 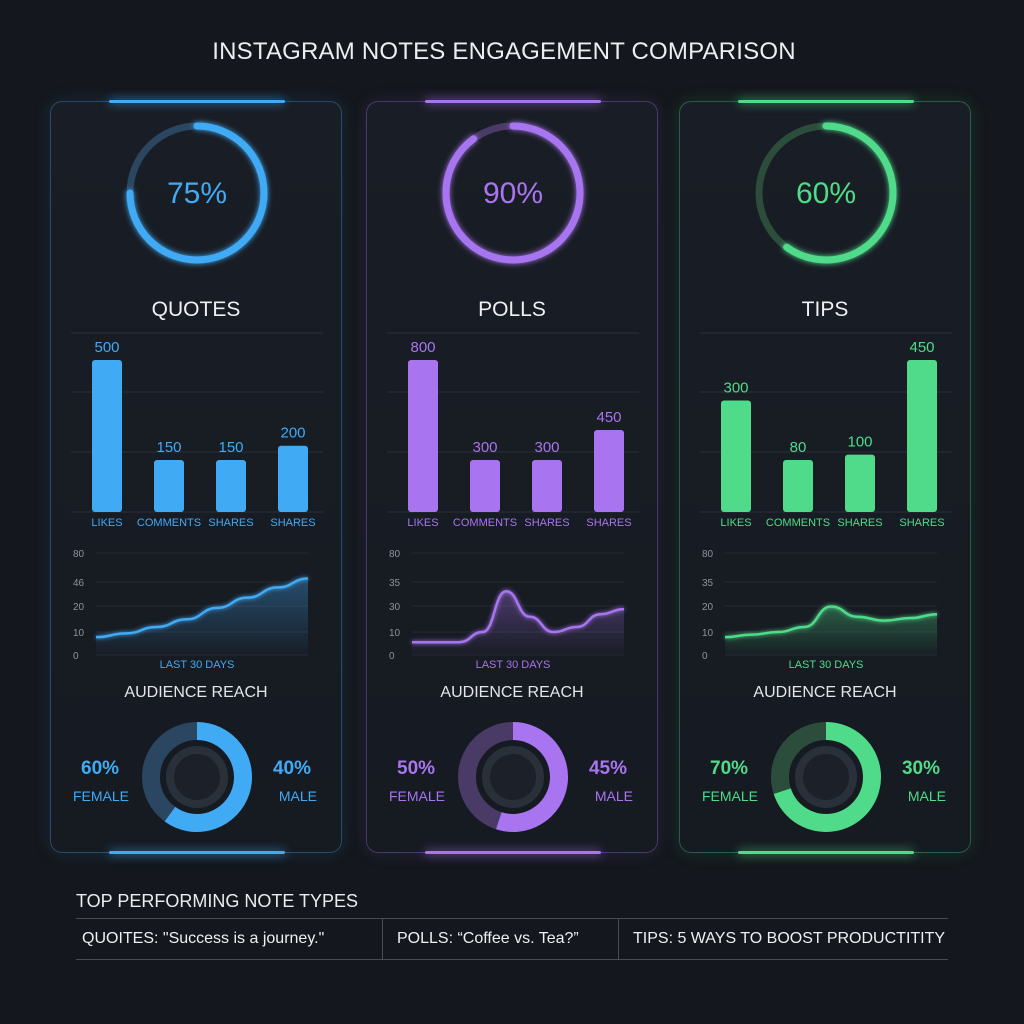 What do you see at coordinates (79, 583) in the screenshot?
I see `line-tick-label: 46` at bounding box center [79, 583].